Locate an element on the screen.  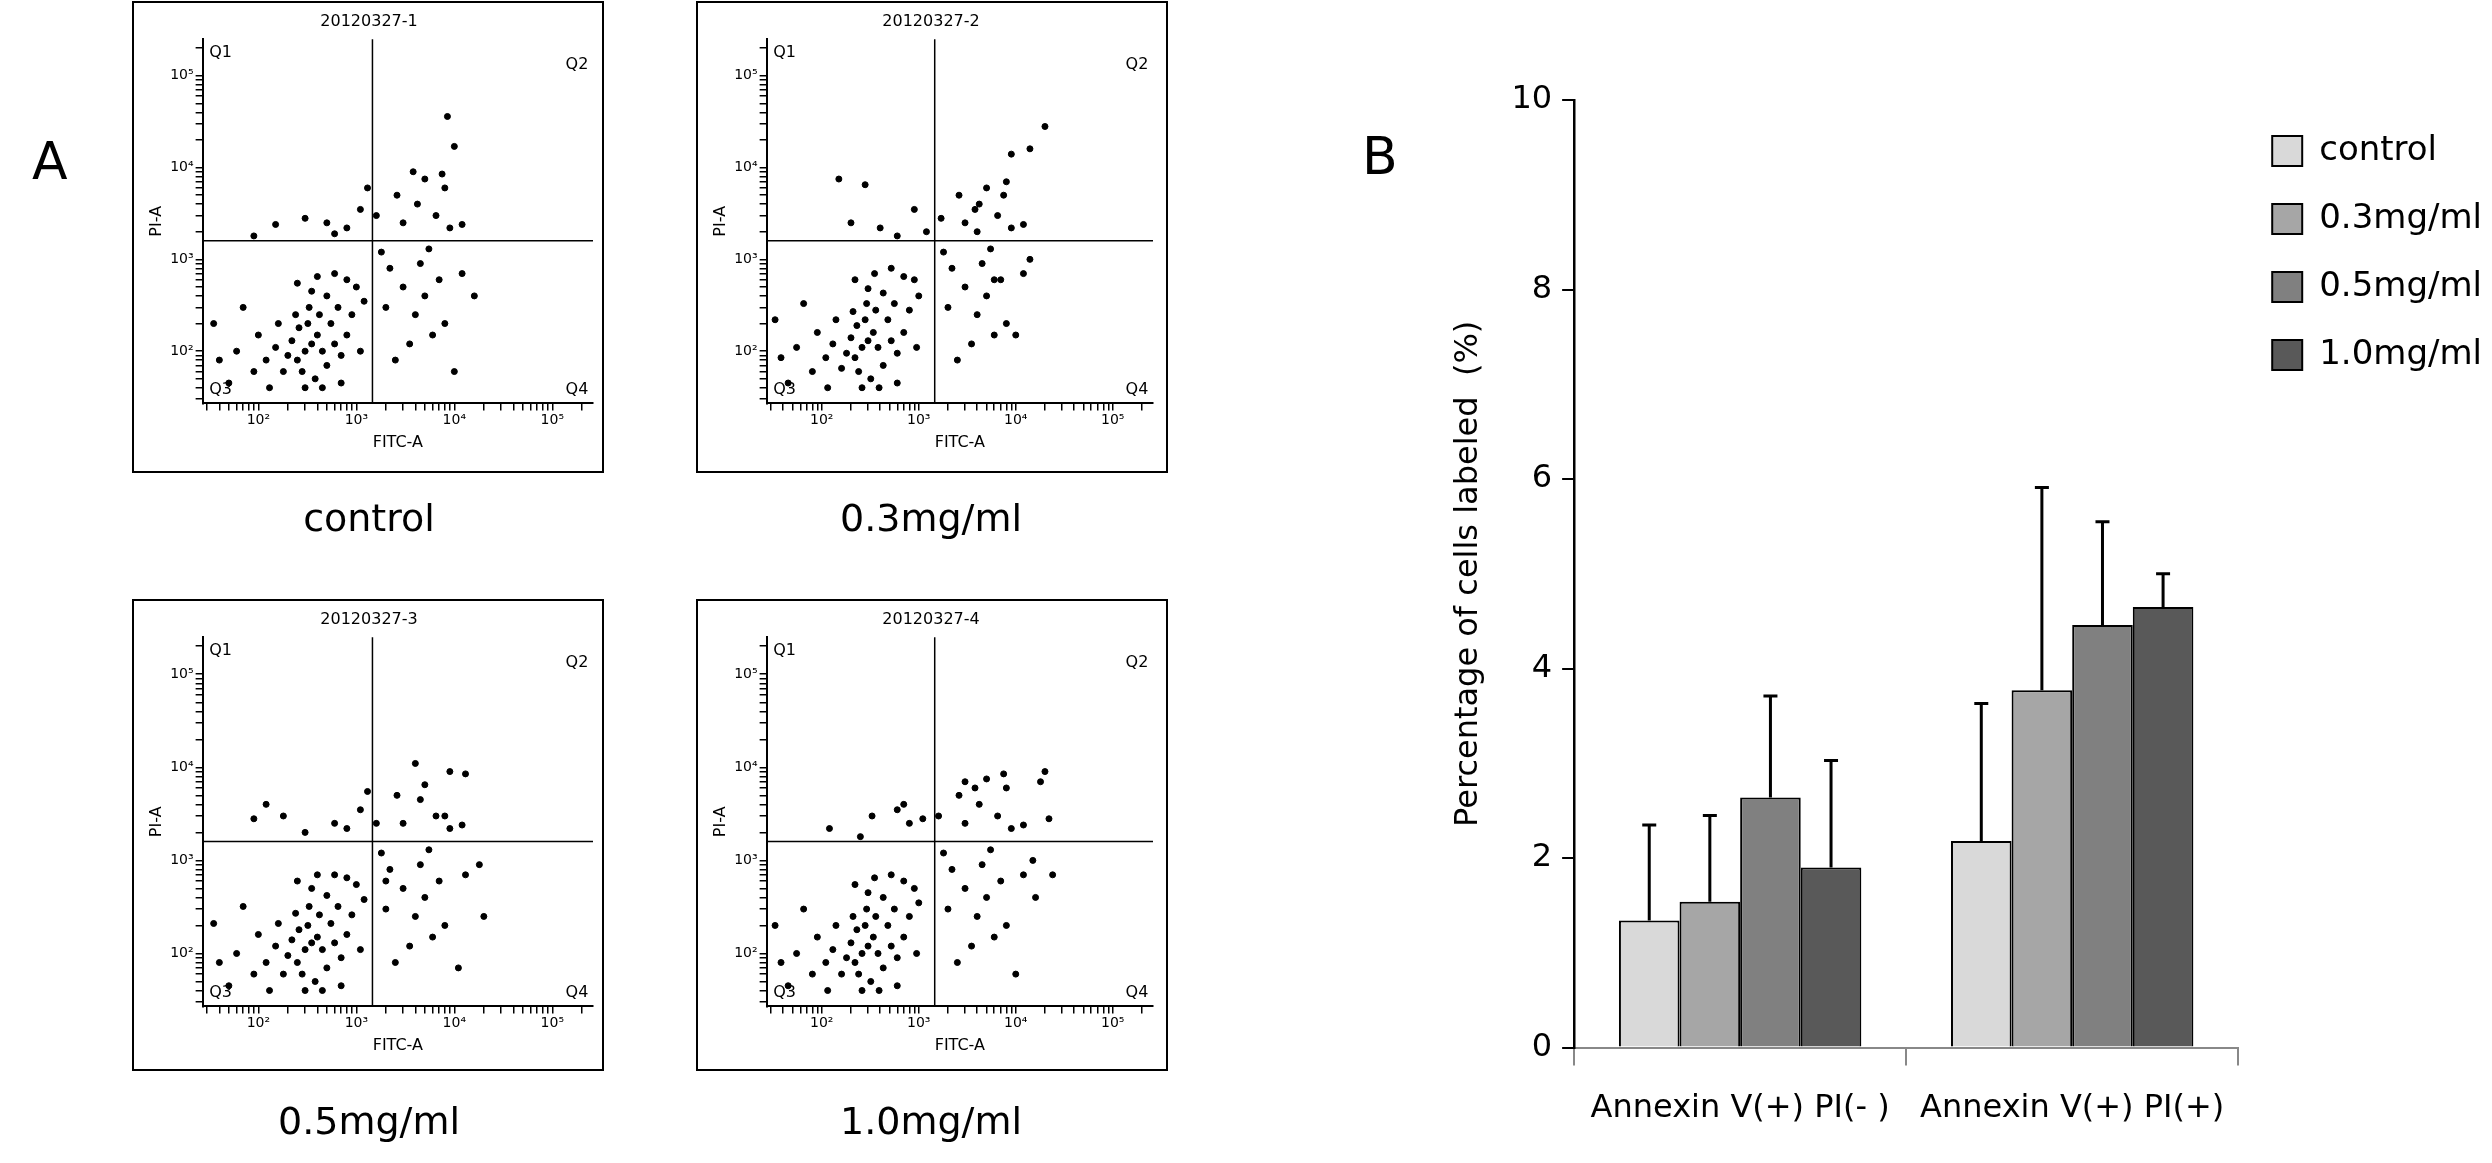
y-tick-label: 4 is located at coordinates (1542, 665).